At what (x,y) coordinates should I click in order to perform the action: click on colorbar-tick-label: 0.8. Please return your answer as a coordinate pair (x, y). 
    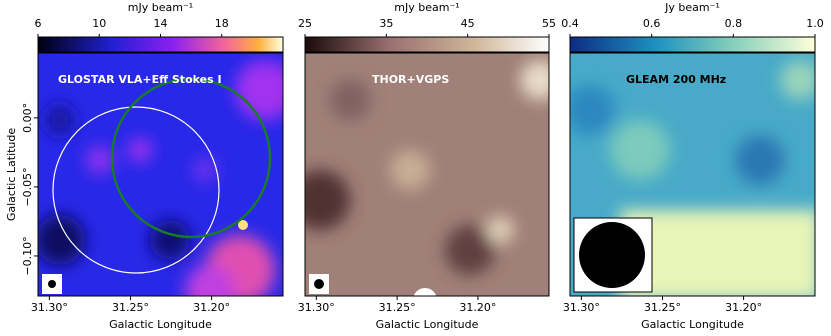
    Looking at the image, I should click on (734, 23).